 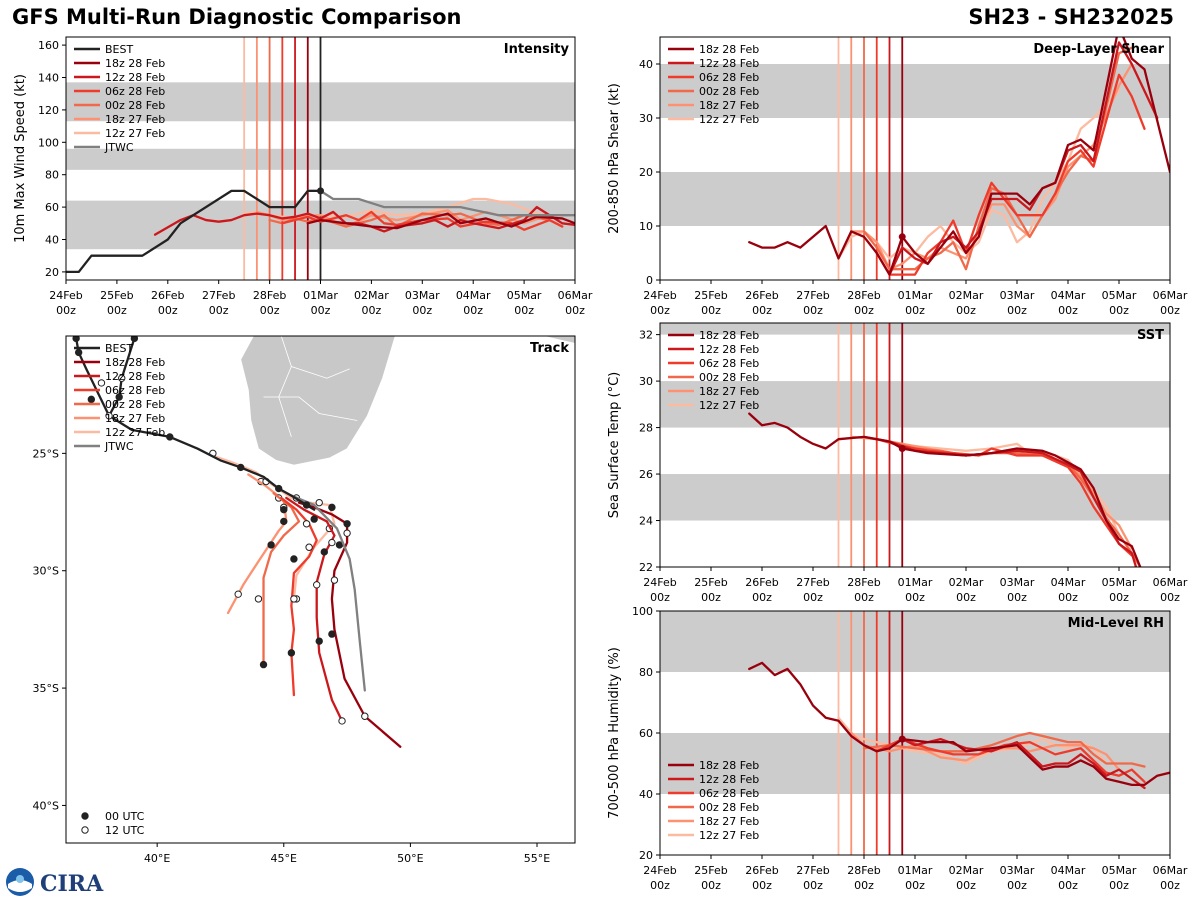 I want to click on plot-area-shear, so click(x=915, y=158).